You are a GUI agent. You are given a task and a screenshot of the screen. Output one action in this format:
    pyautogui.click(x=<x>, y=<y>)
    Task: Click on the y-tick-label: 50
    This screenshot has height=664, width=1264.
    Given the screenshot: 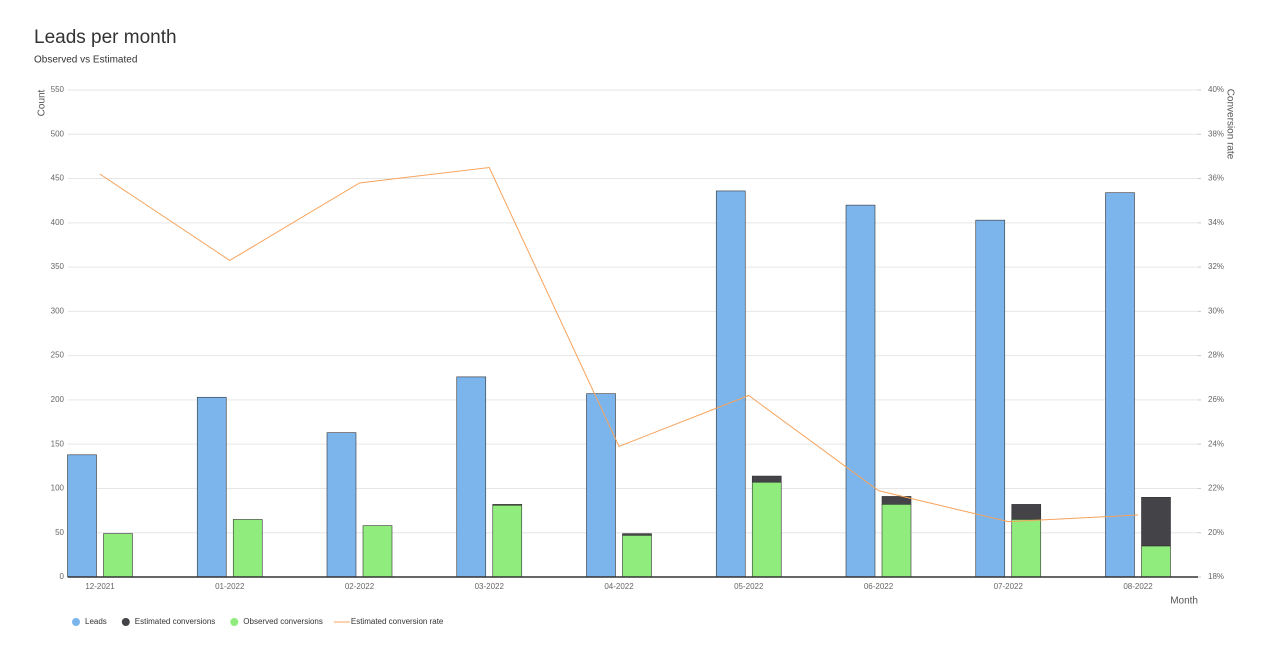 What is the action you would take?
    pyautogui.click(x=59, y=532)
    